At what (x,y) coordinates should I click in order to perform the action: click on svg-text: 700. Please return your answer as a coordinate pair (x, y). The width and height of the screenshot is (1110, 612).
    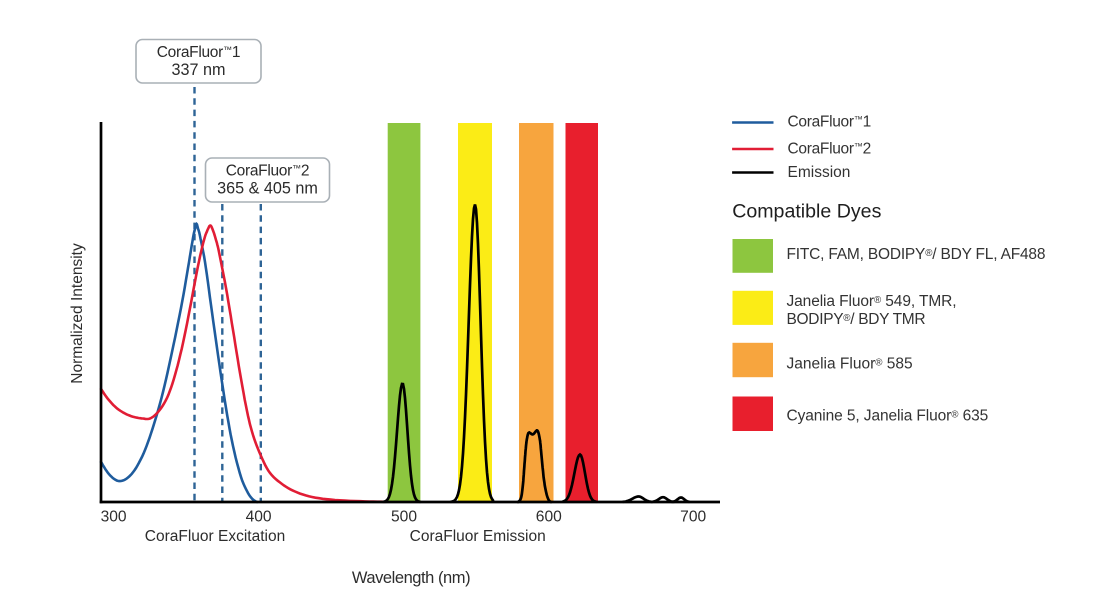
    Looking at the image, I should click on (693, 516).